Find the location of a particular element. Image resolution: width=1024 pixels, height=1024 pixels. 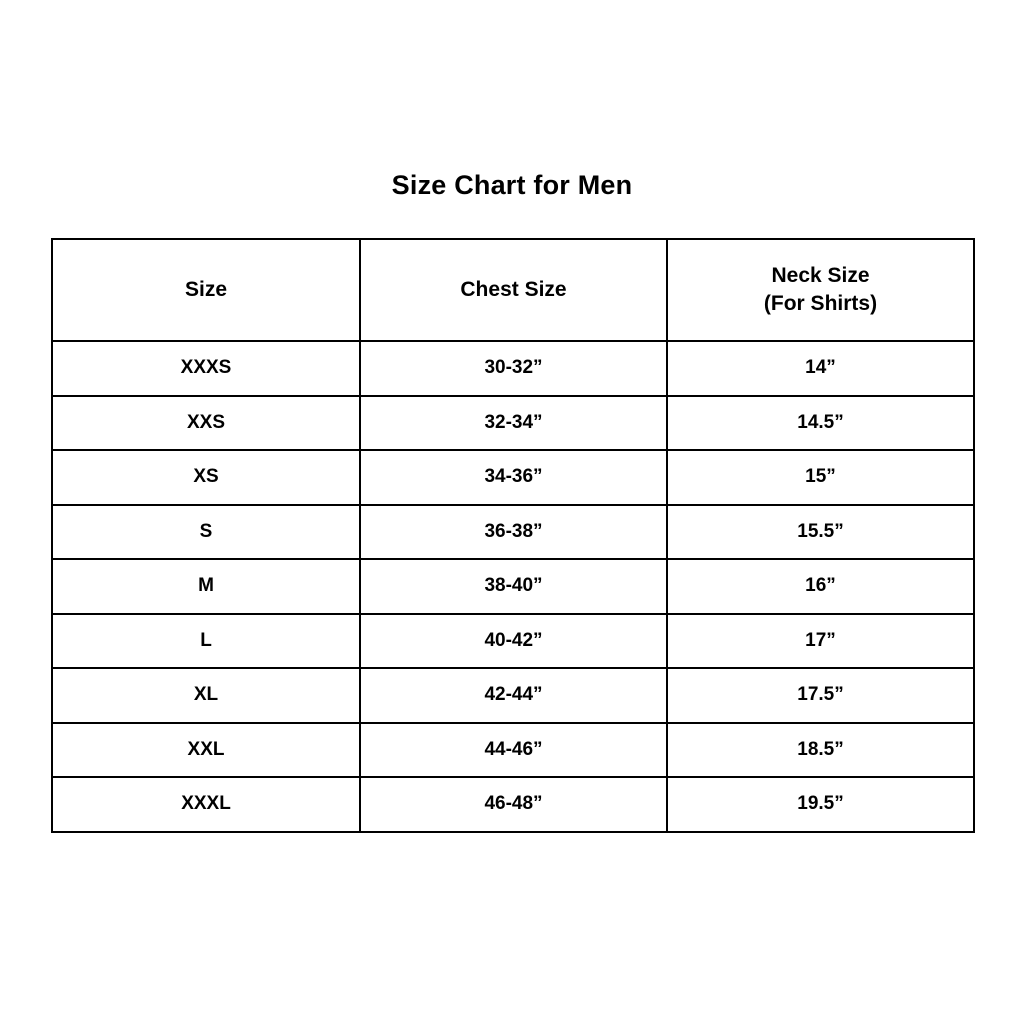

cell-size: XXXS is located at coordinates (206, 368).